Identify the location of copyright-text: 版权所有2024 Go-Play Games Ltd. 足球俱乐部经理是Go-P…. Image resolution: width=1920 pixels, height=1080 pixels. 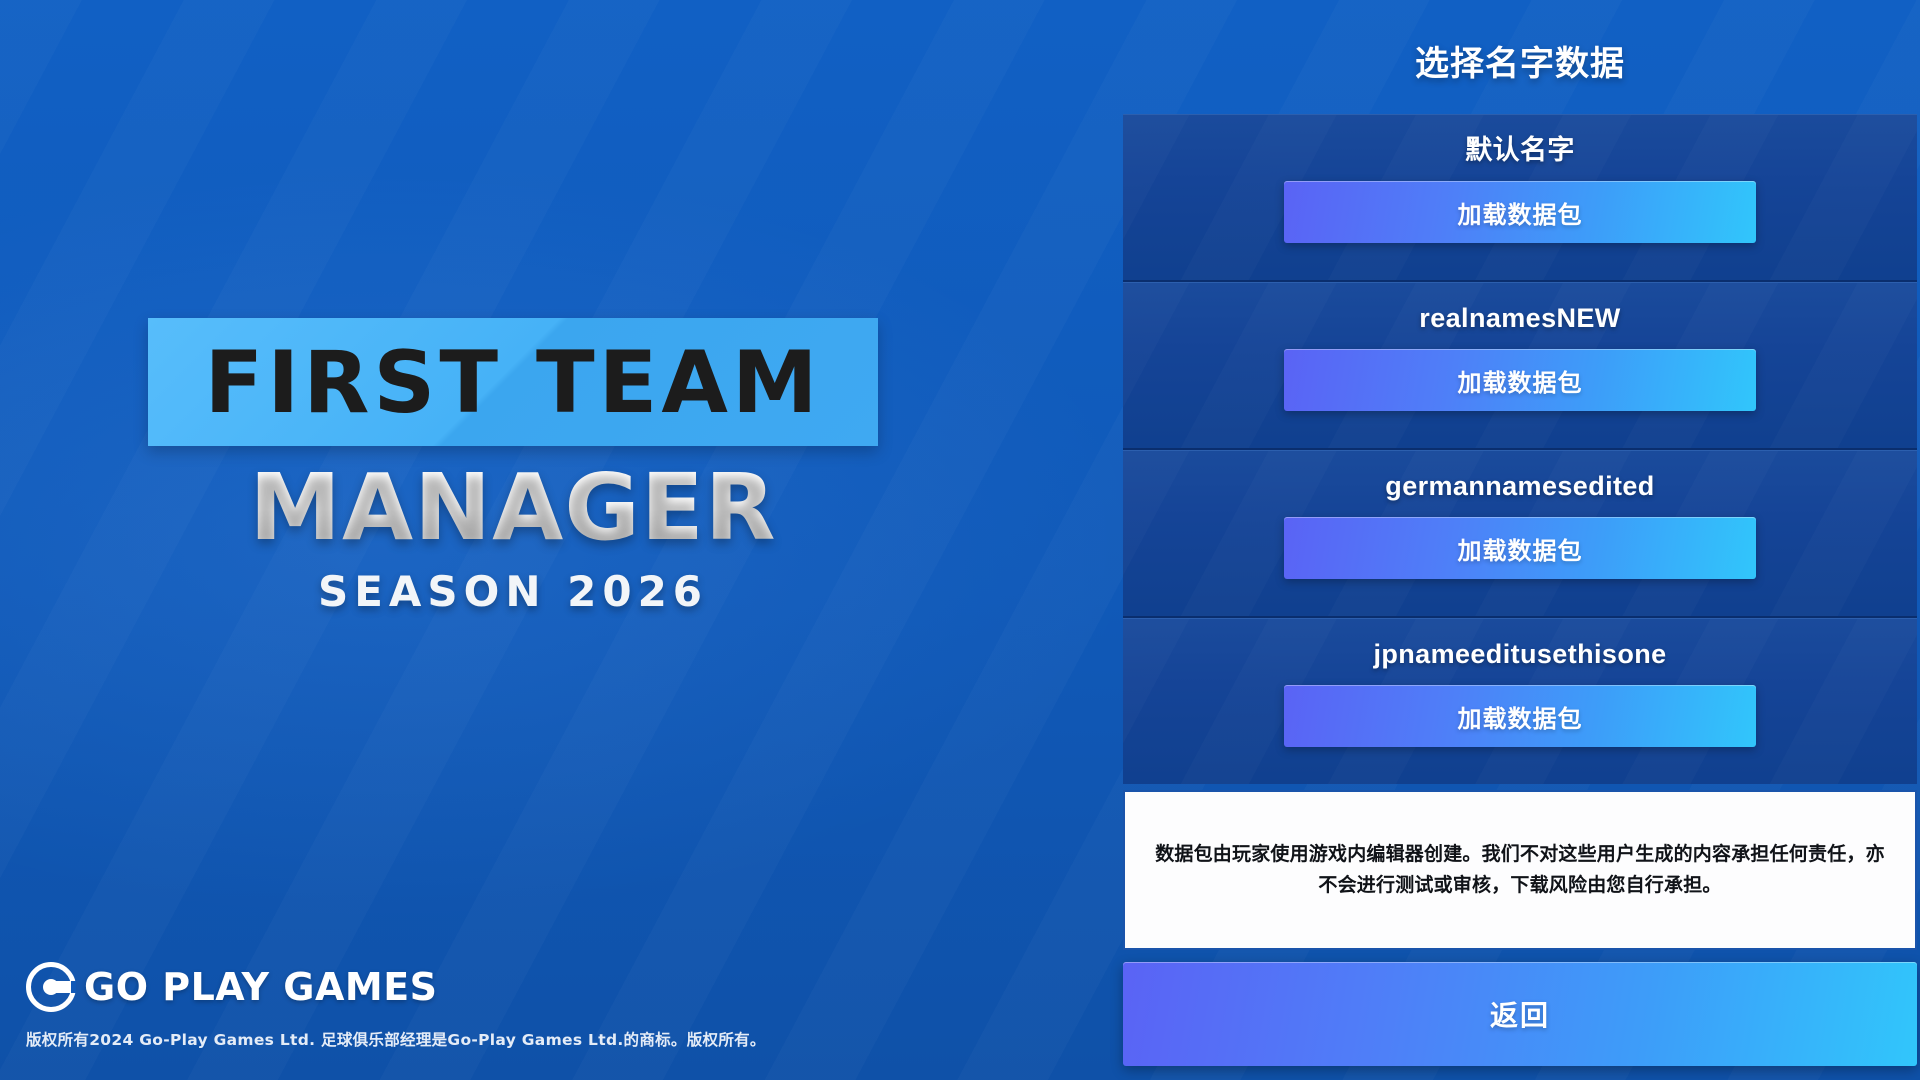
(396, 1040).